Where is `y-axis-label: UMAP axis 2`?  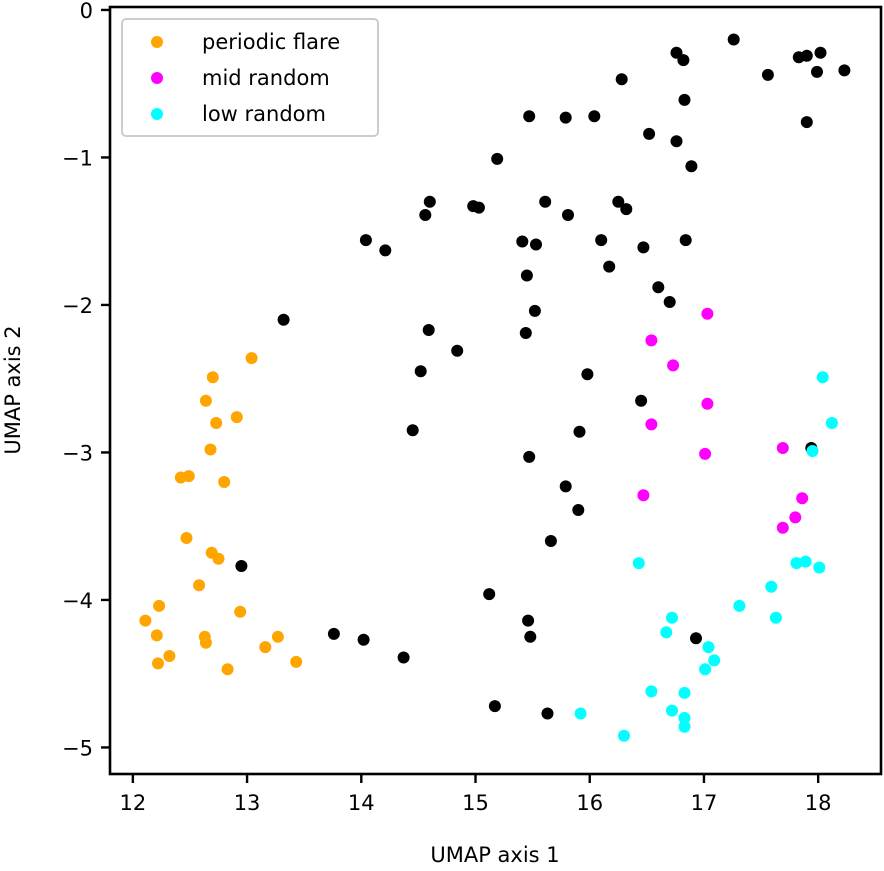 y-axis-label: UMAP axis 2 is located at coordinates (13, 389).